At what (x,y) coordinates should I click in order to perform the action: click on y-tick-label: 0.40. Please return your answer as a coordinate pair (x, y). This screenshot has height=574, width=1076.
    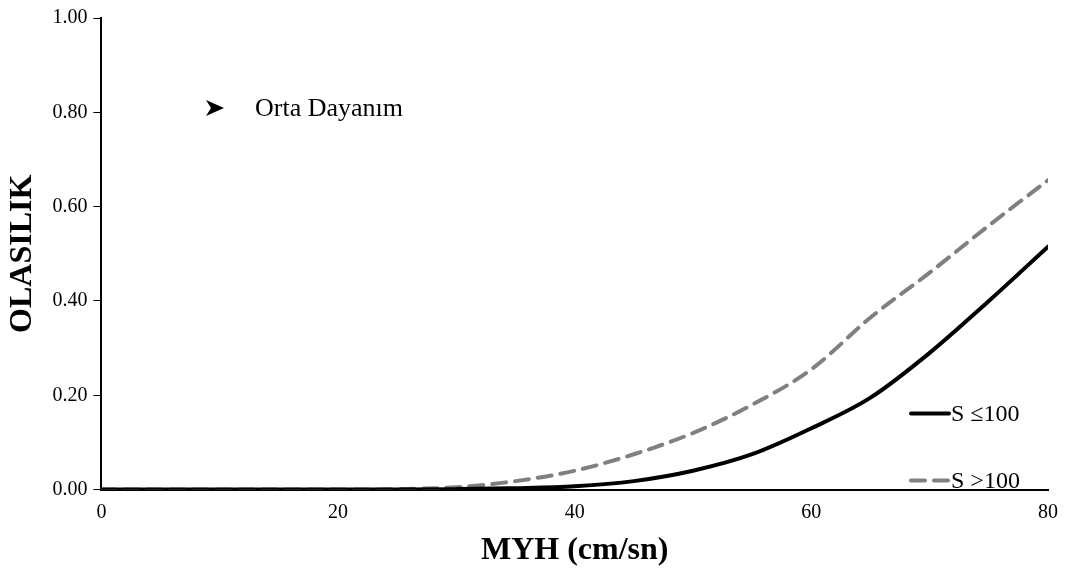
    Looking at the image, I should click on (70, 299).